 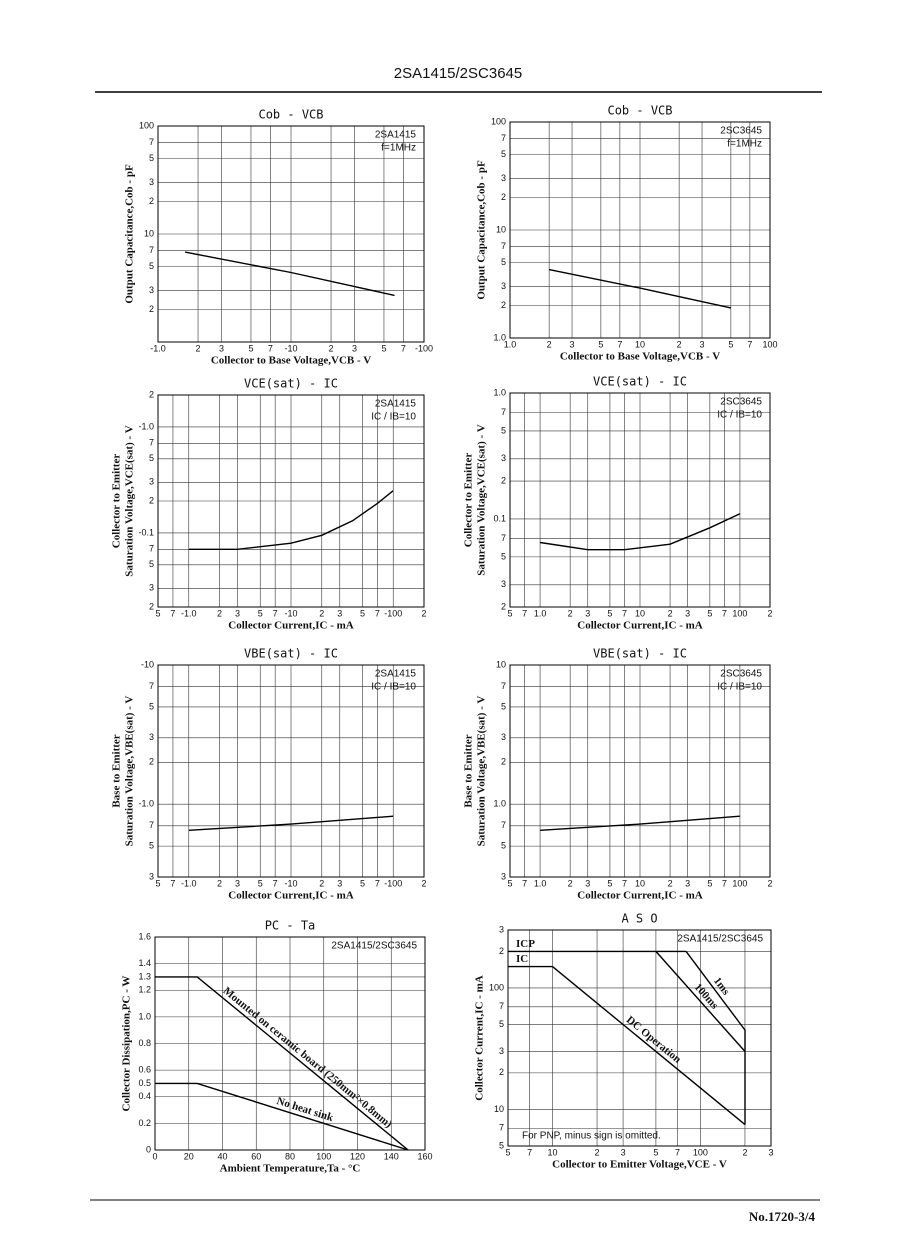 What do you see at coordinates (639, 919) in the screenshot?
I see `chart-title: A S O` at bounding box center [639, 919].